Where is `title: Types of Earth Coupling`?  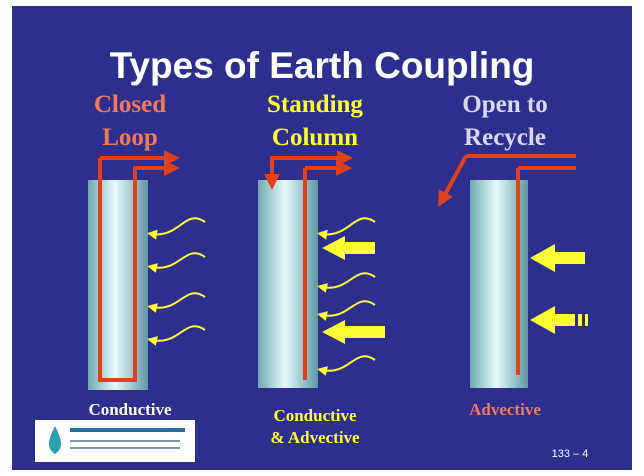
title: Types of Earth Coupling is located at coordinates (322, 65).